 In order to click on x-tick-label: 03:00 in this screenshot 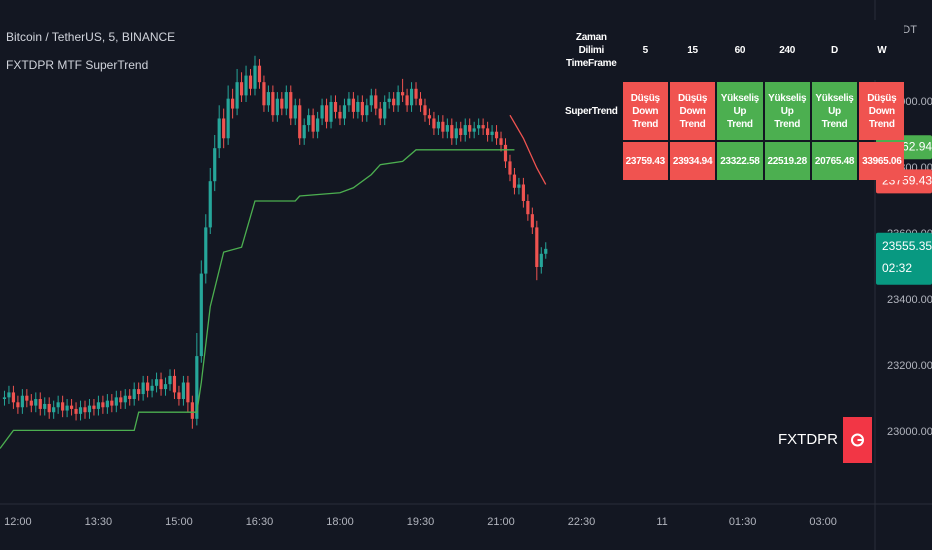, I will do `click(823, 522)`.